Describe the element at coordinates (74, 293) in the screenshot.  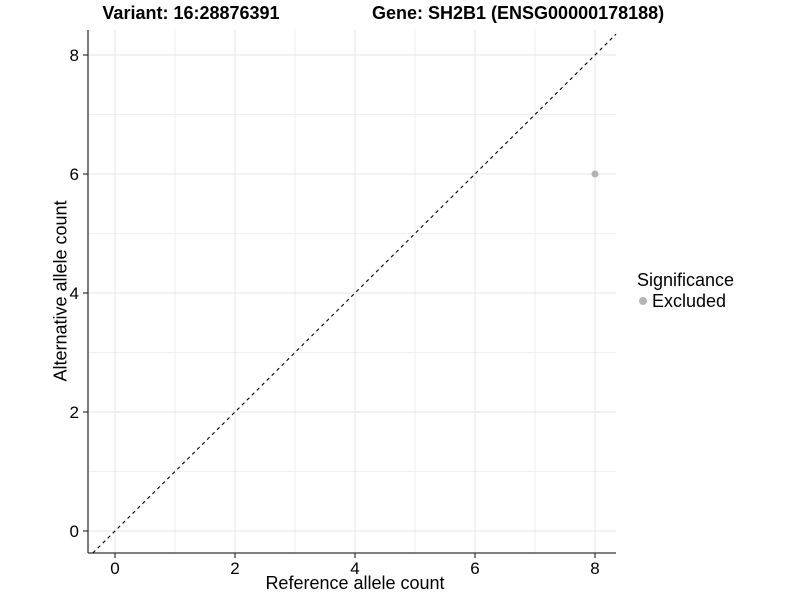
I see `y-tick-label: 4` at that location.